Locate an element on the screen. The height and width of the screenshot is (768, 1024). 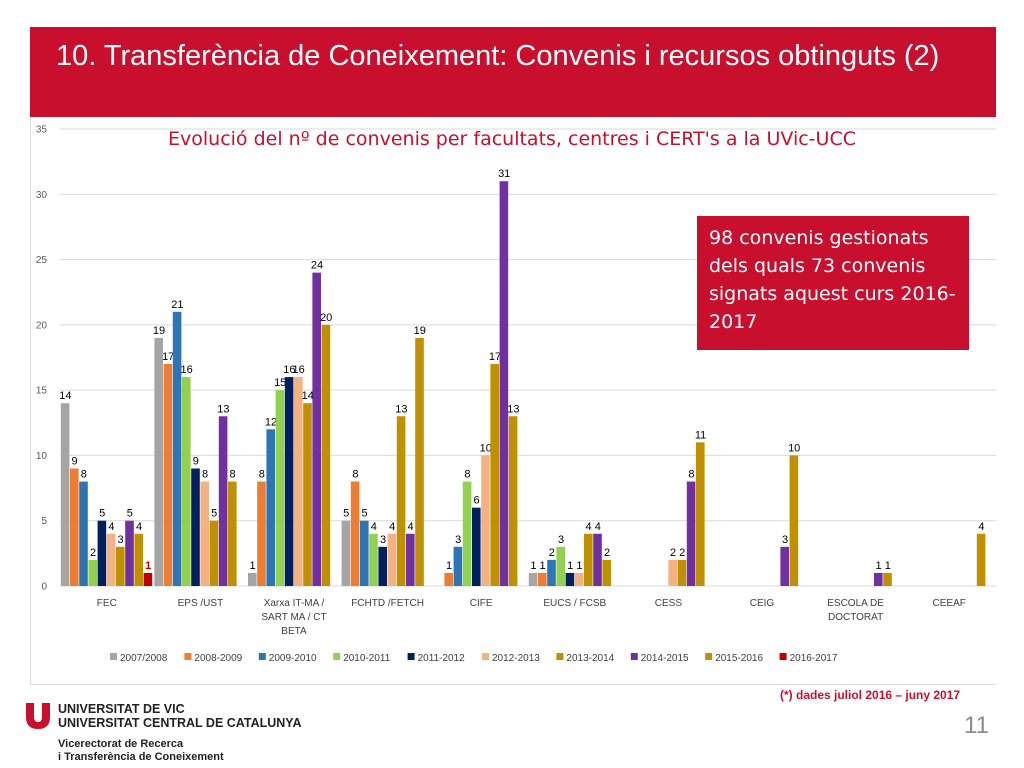
university-line-2: UNIVERSITAT CENTRAL DE CATALUNYA is located at coordinates (180, 723).